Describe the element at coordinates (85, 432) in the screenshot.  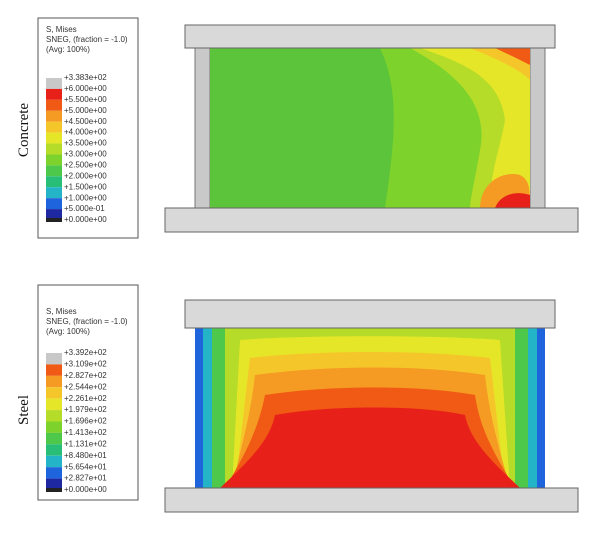
I see `legend-entry: +1.413e+02` at that location.